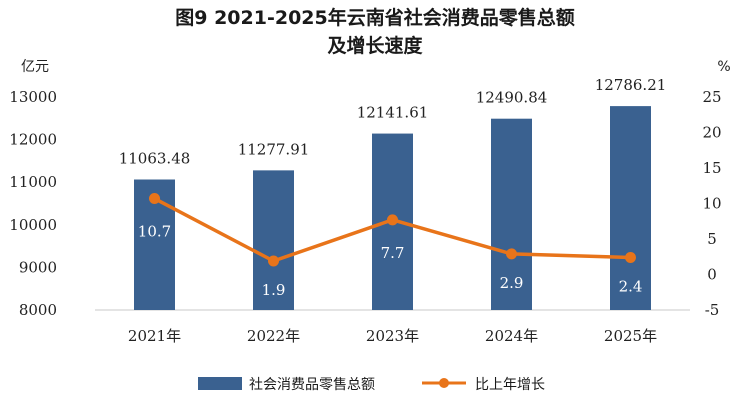  Describe the element at coordinates (393, 253) in the screenshot. I see `growth-value-label: 7.7` at that location.